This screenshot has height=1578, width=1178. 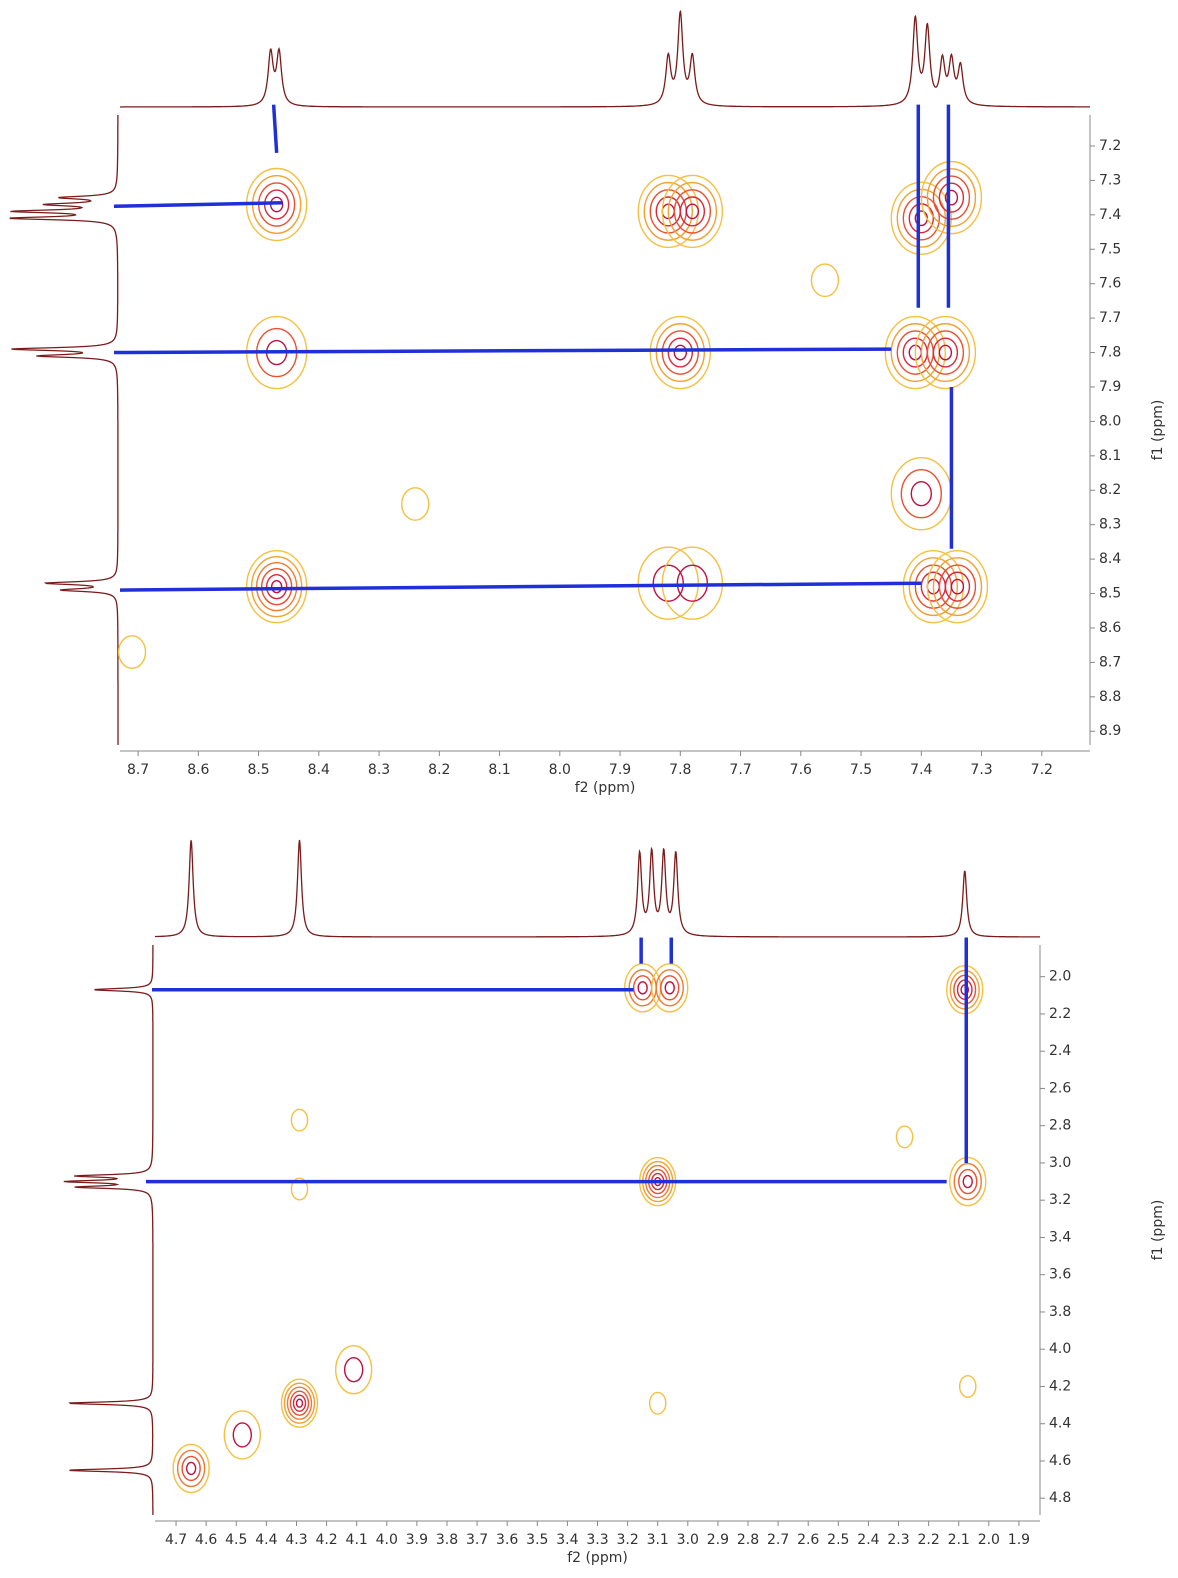 I want to click on x-tick-label: 7.9, so click(x=620, y=770).